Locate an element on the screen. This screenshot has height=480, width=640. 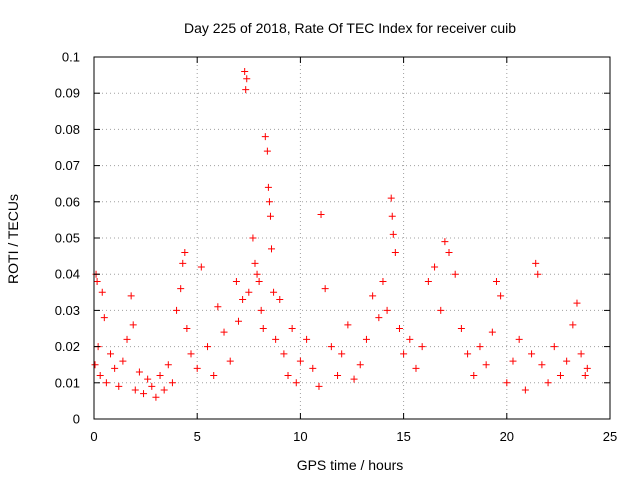
x-tick-label: 0 is located at coordinates (93, 436).